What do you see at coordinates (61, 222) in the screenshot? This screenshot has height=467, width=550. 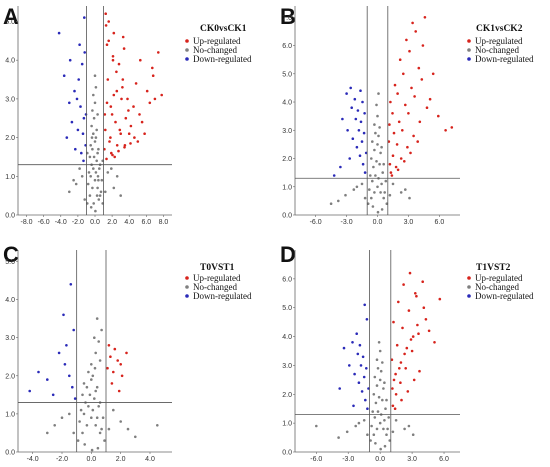 I see `x-tick-label: -4.0` at bounding box center [61, 222].